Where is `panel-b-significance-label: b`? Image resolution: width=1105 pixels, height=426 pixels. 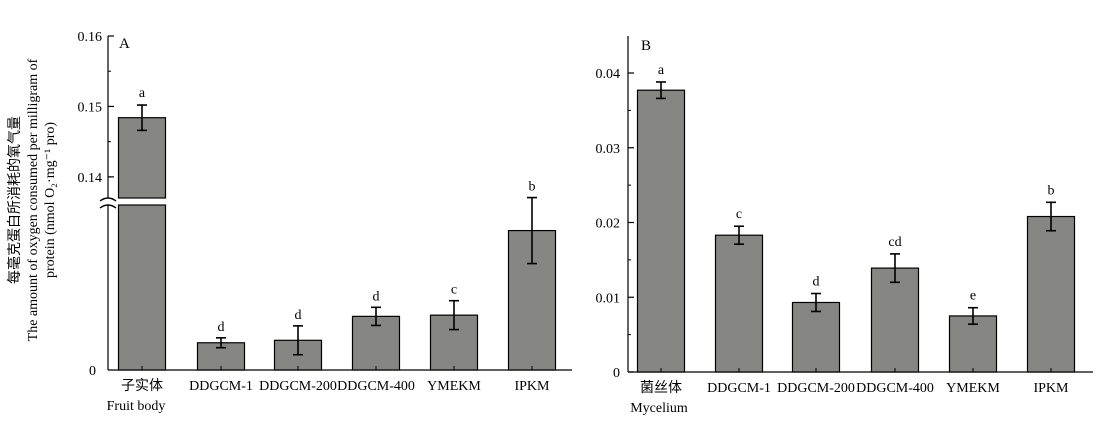 panel-b-significance-label: b is located at coordinates (1051, 190).